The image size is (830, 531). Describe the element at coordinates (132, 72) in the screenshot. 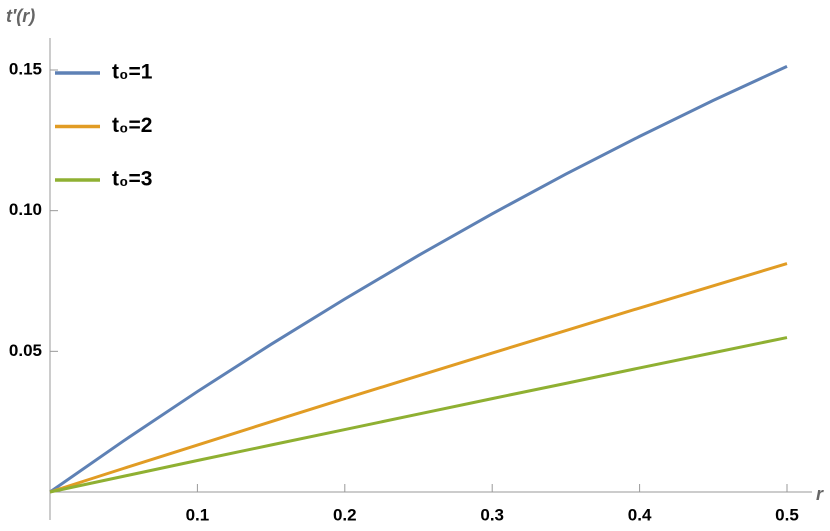

I see `legend-text: t₀=1` at that location.